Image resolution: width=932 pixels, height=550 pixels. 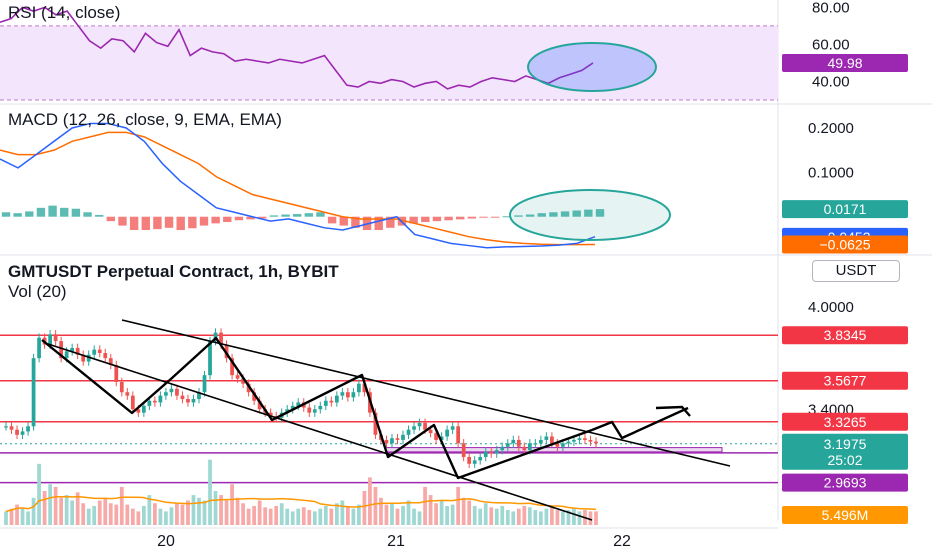 What do you see at coordinates (845, 515) in the screenshot?
I see `volume-badge-text: 5.496M` at bounding box center [845, 515].